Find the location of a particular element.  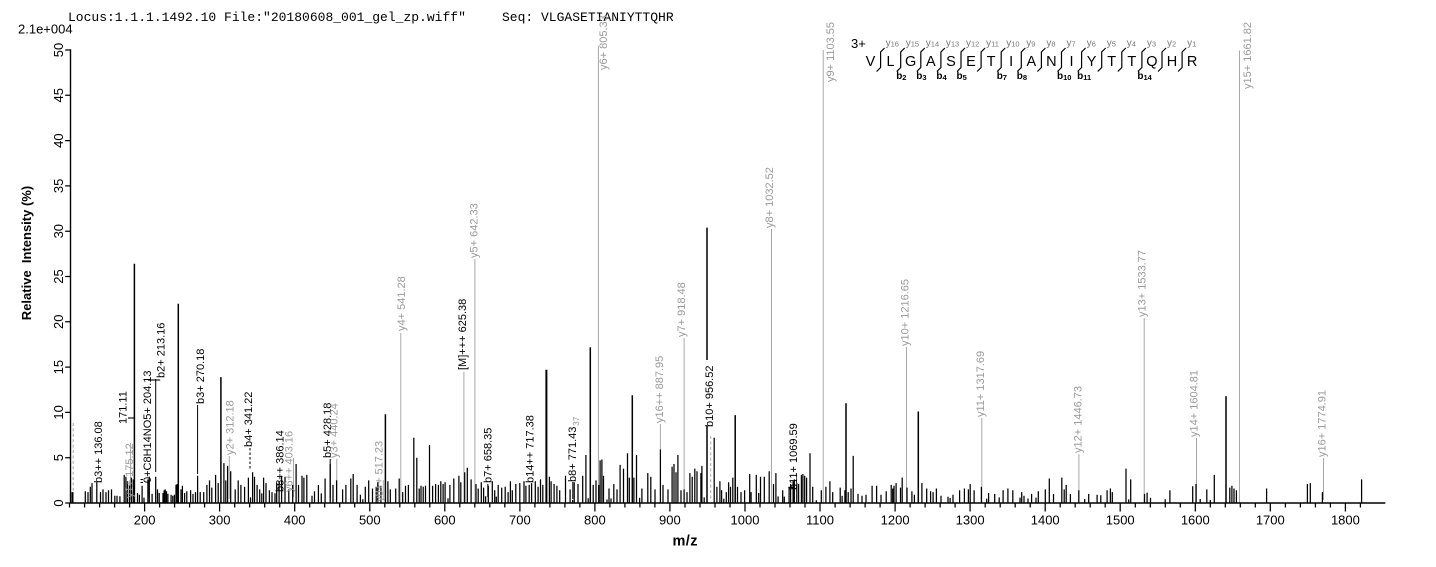

svg-text: y2+ 312.18 is located at coordinates (231, 427).